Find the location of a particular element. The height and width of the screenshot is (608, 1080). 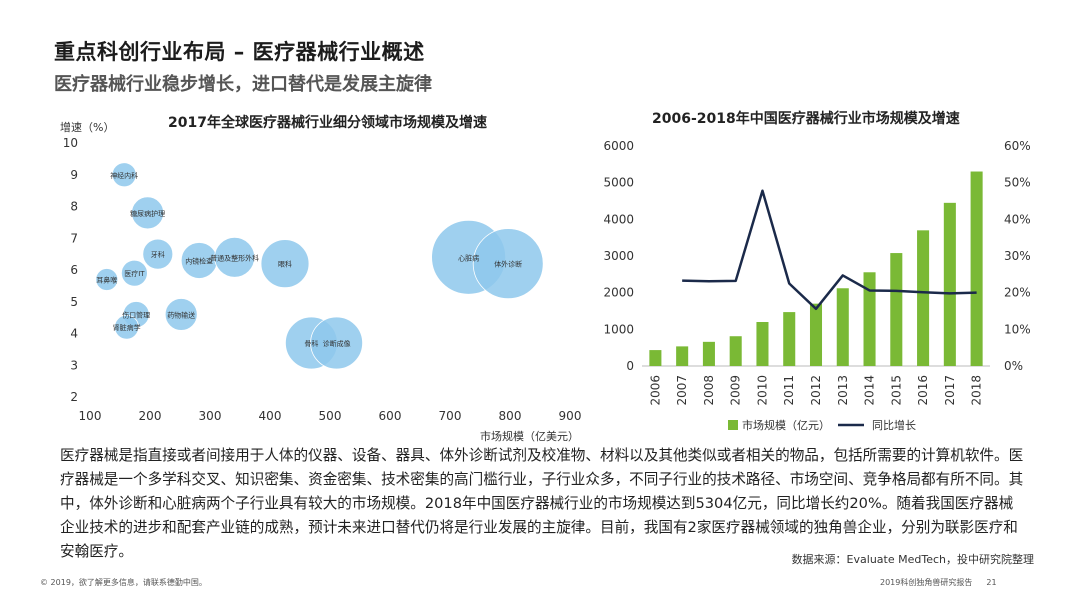

bar-y2-tick-label: 40% is located at coordinates (1017, 219).